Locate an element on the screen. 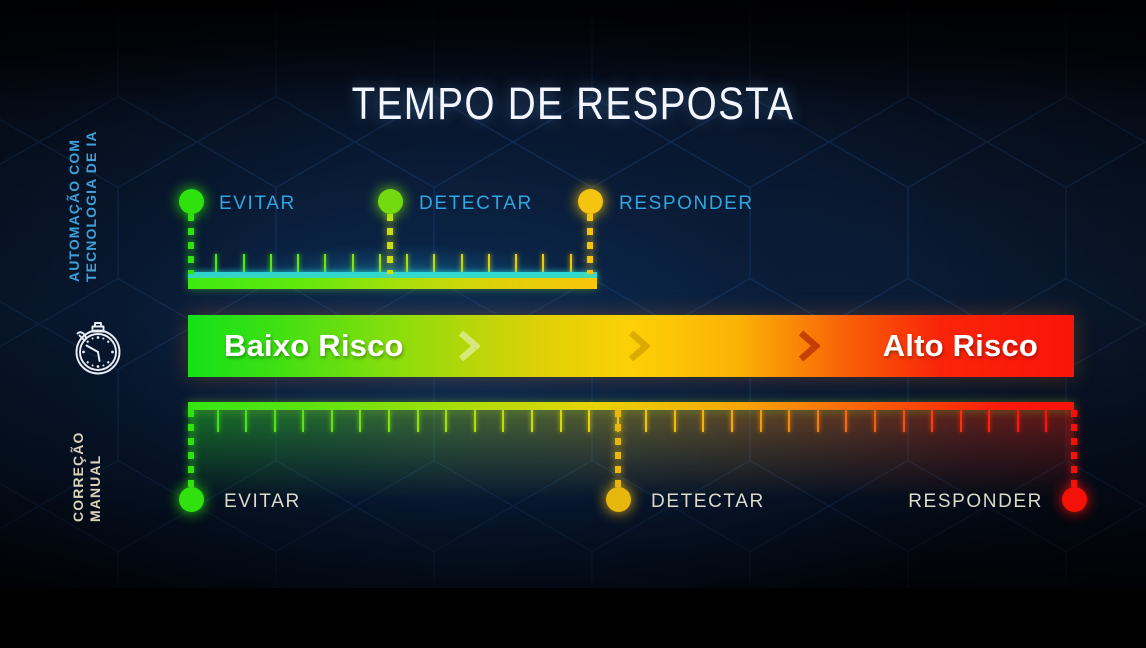  top-scale-bar-cyan is located at coordinates (392, 275).